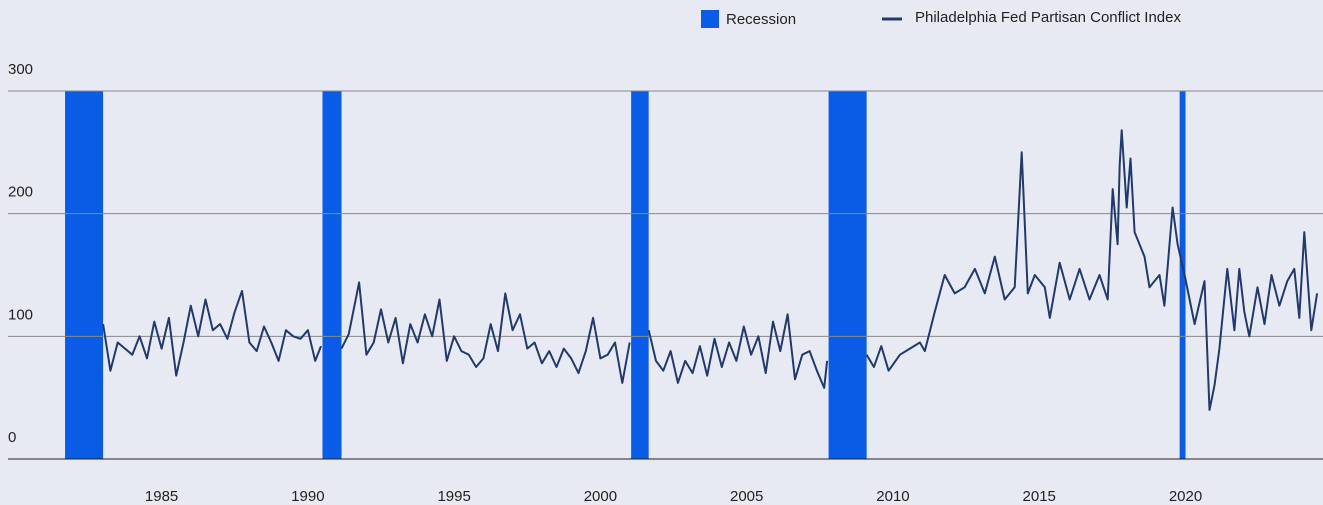 The height and width of the screenshot is (505, 1323). I want to click on legend-label: Recession, so click(761, 19).